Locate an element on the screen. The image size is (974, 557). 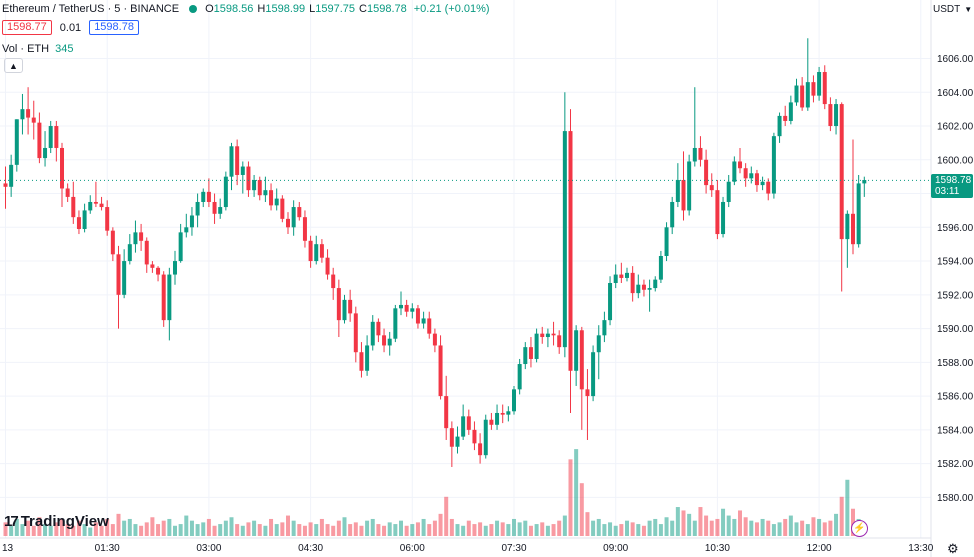
quote-row: 1598.77 0.01 1598.78 is located at coordinates (70, 27).